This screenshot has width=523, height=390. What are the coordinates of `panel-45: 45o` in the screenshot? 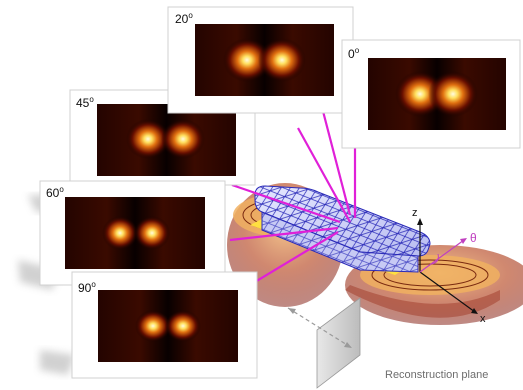 It's located at (162, 137).